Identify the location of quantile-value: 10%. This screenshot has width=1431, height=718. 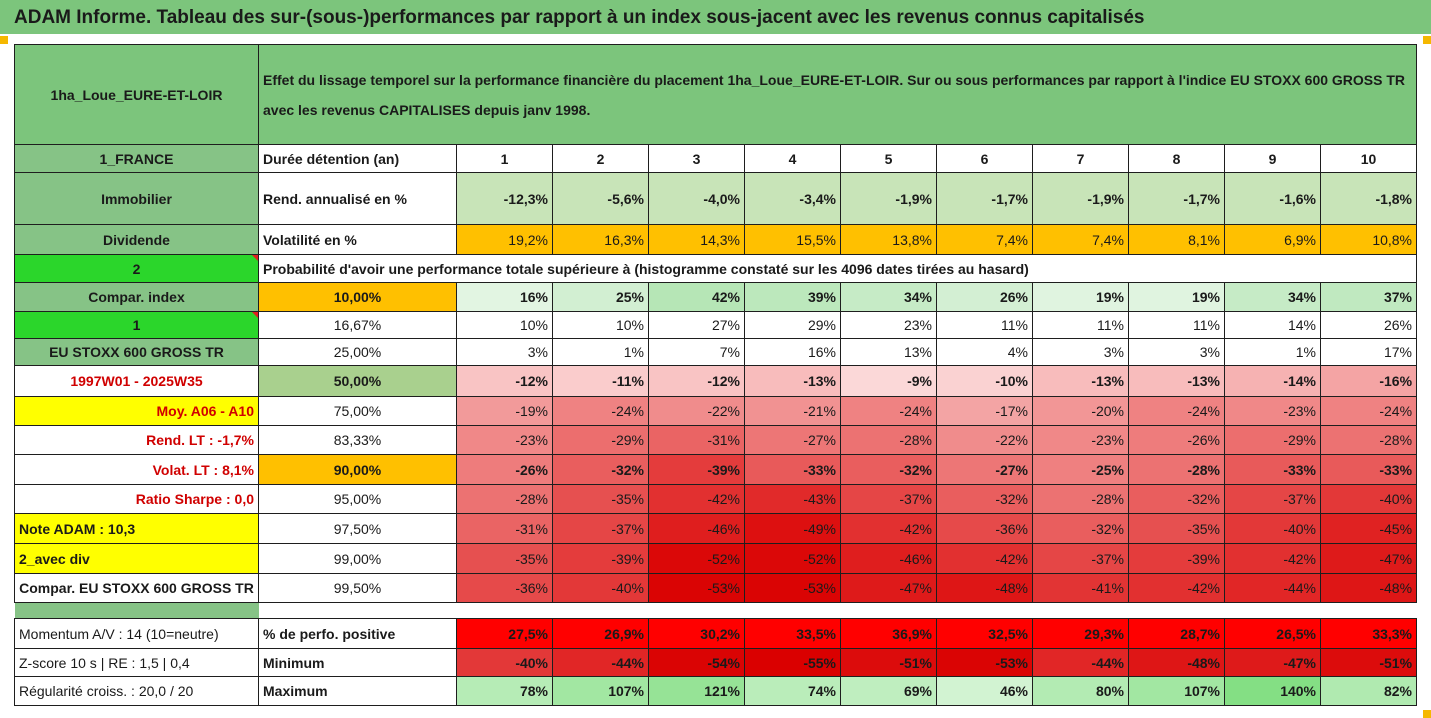
(600, 325).